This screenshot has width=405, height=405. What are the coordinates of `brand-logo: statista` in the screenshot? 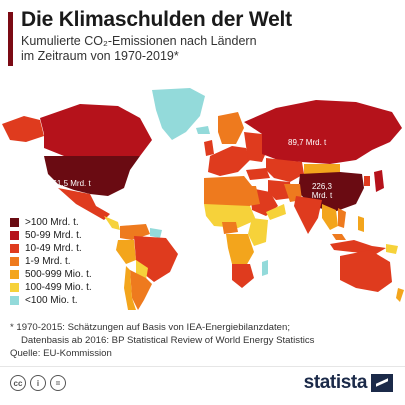 It's located at (348, 383).